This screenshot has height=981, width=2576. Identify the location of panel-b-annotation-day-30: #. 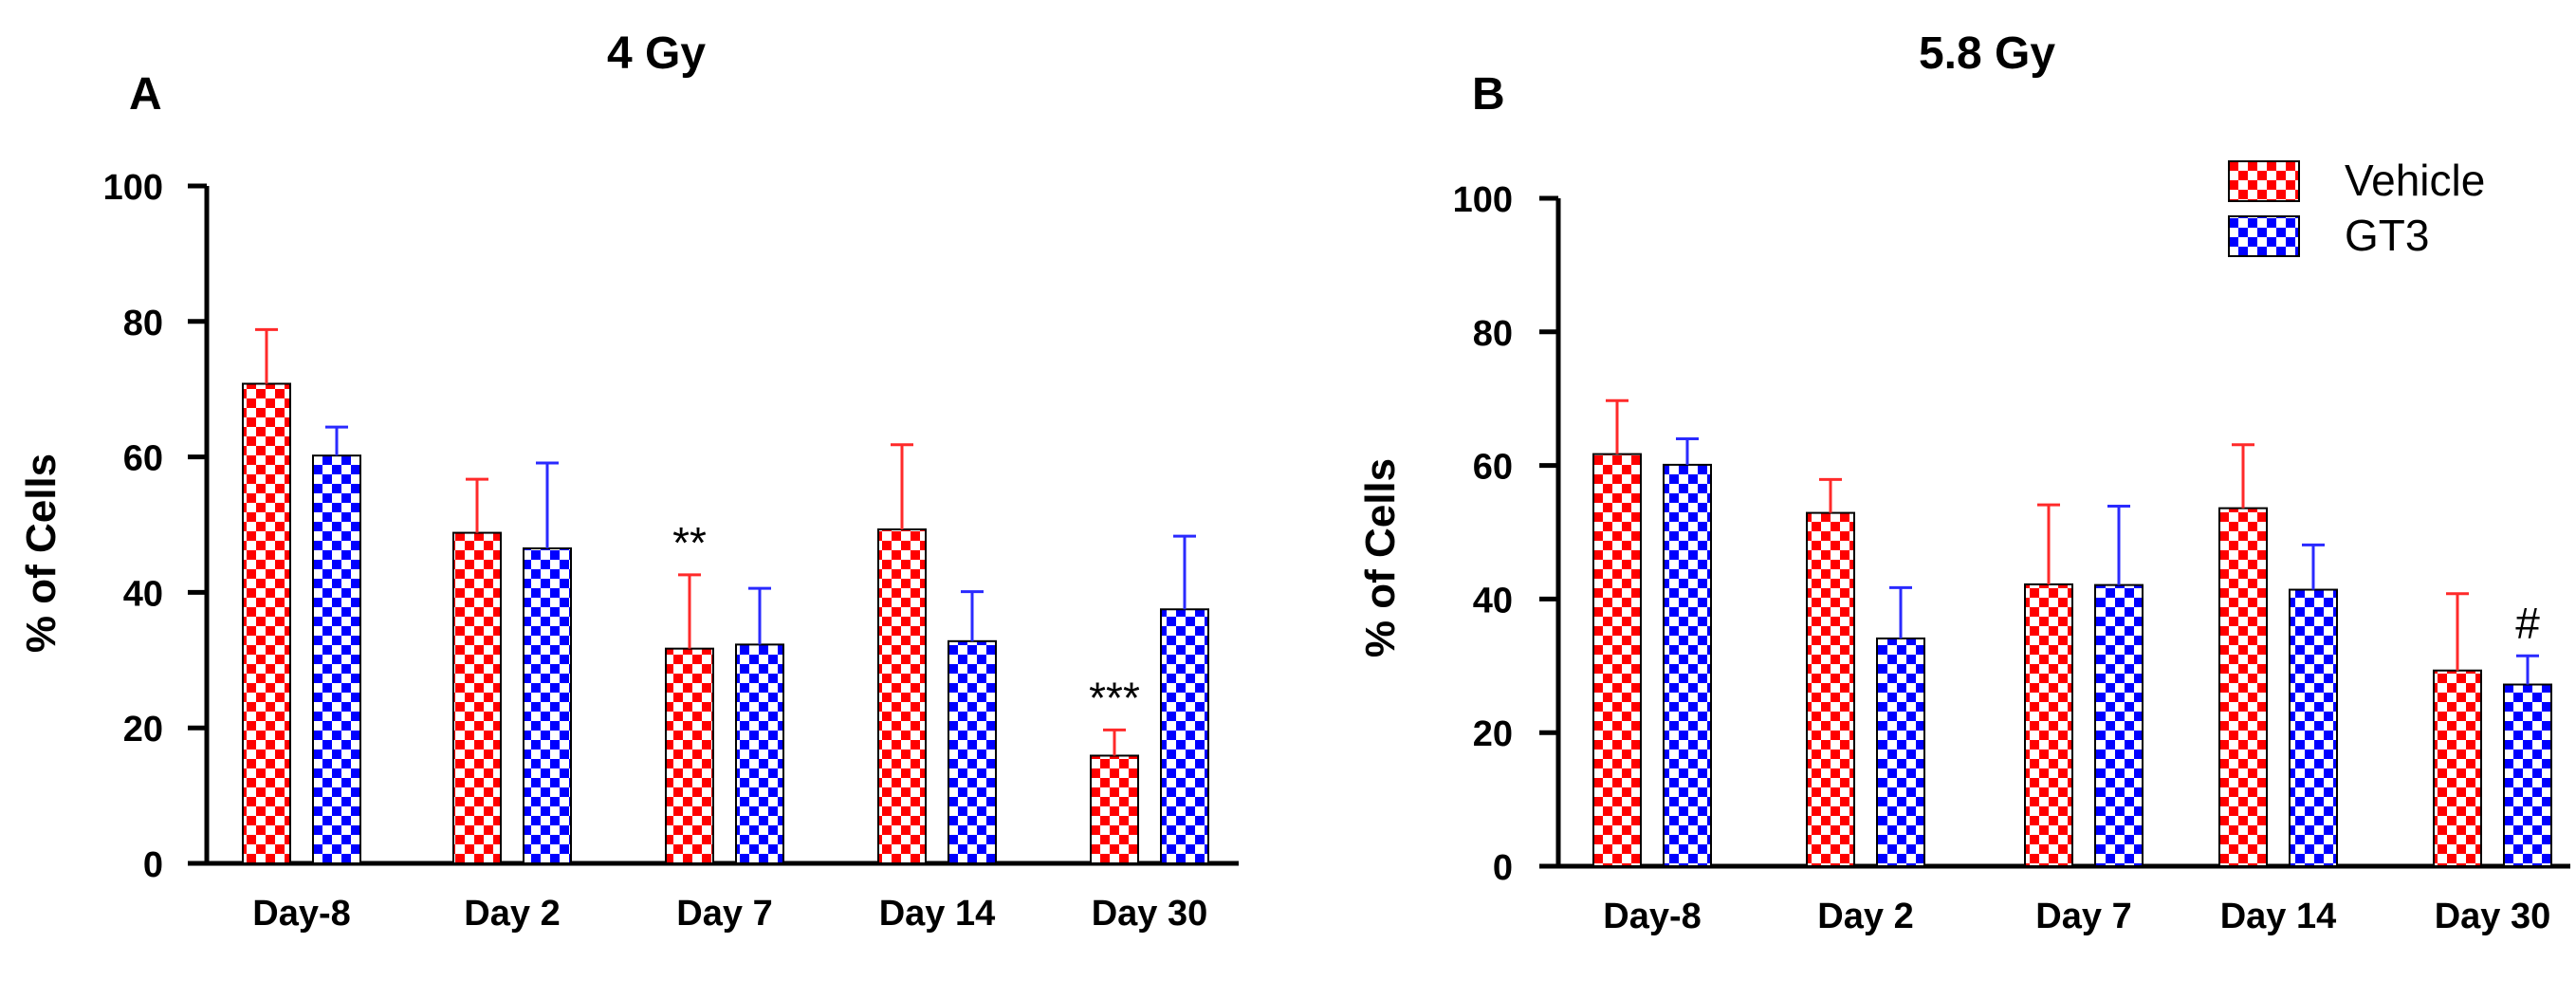
(2527, 623).